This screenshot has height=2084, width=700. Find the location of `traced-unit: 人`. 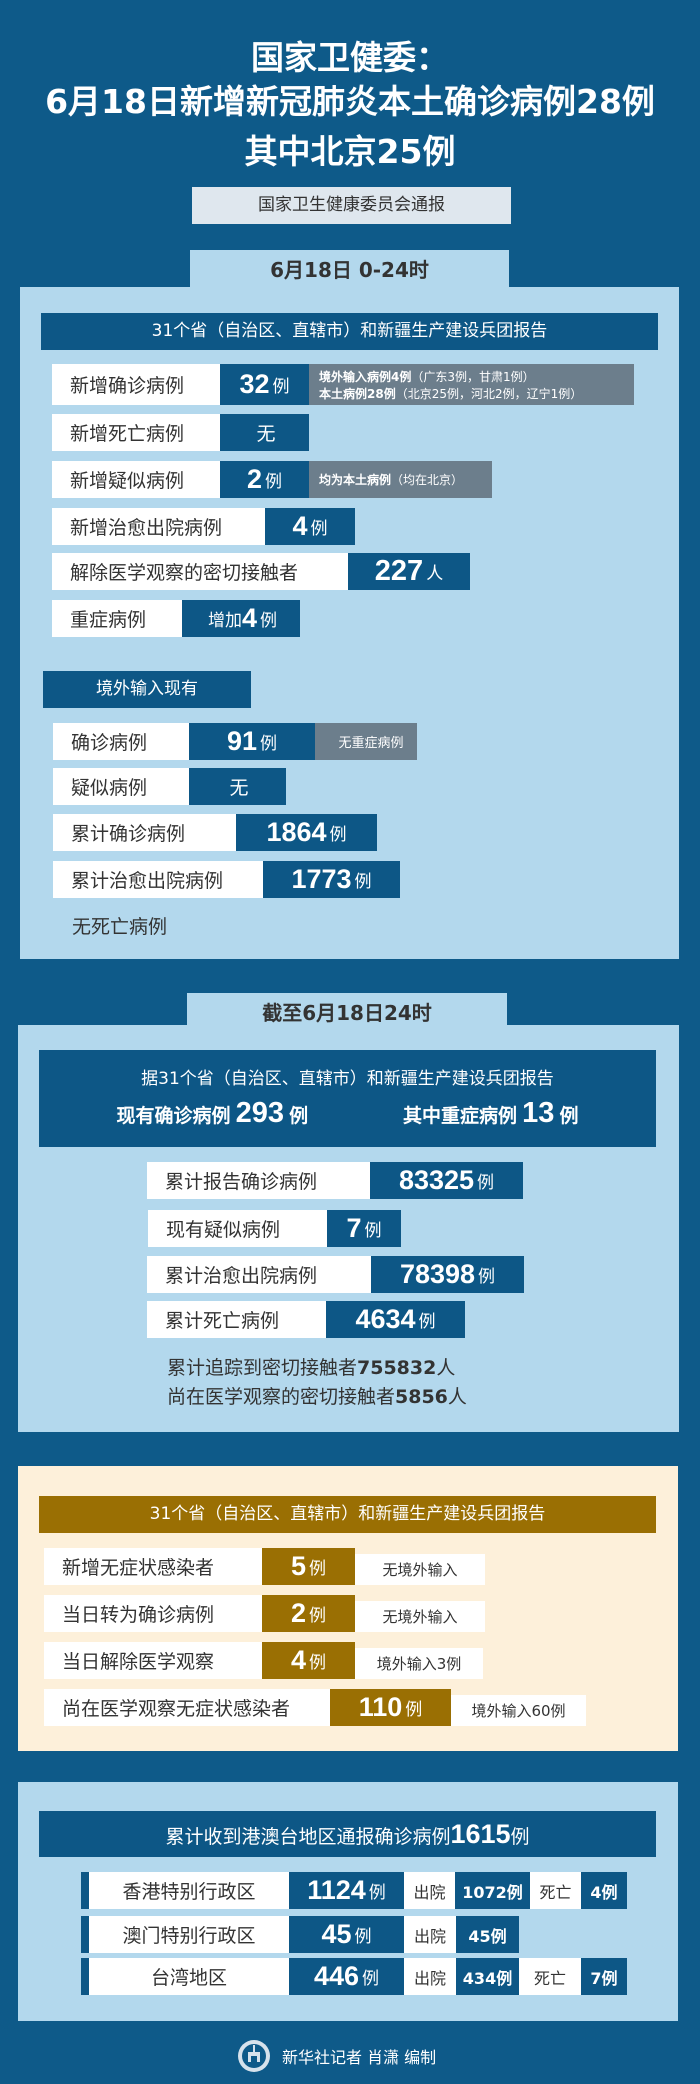

traced-unit: 人 is located at coordinates (446, 1368).